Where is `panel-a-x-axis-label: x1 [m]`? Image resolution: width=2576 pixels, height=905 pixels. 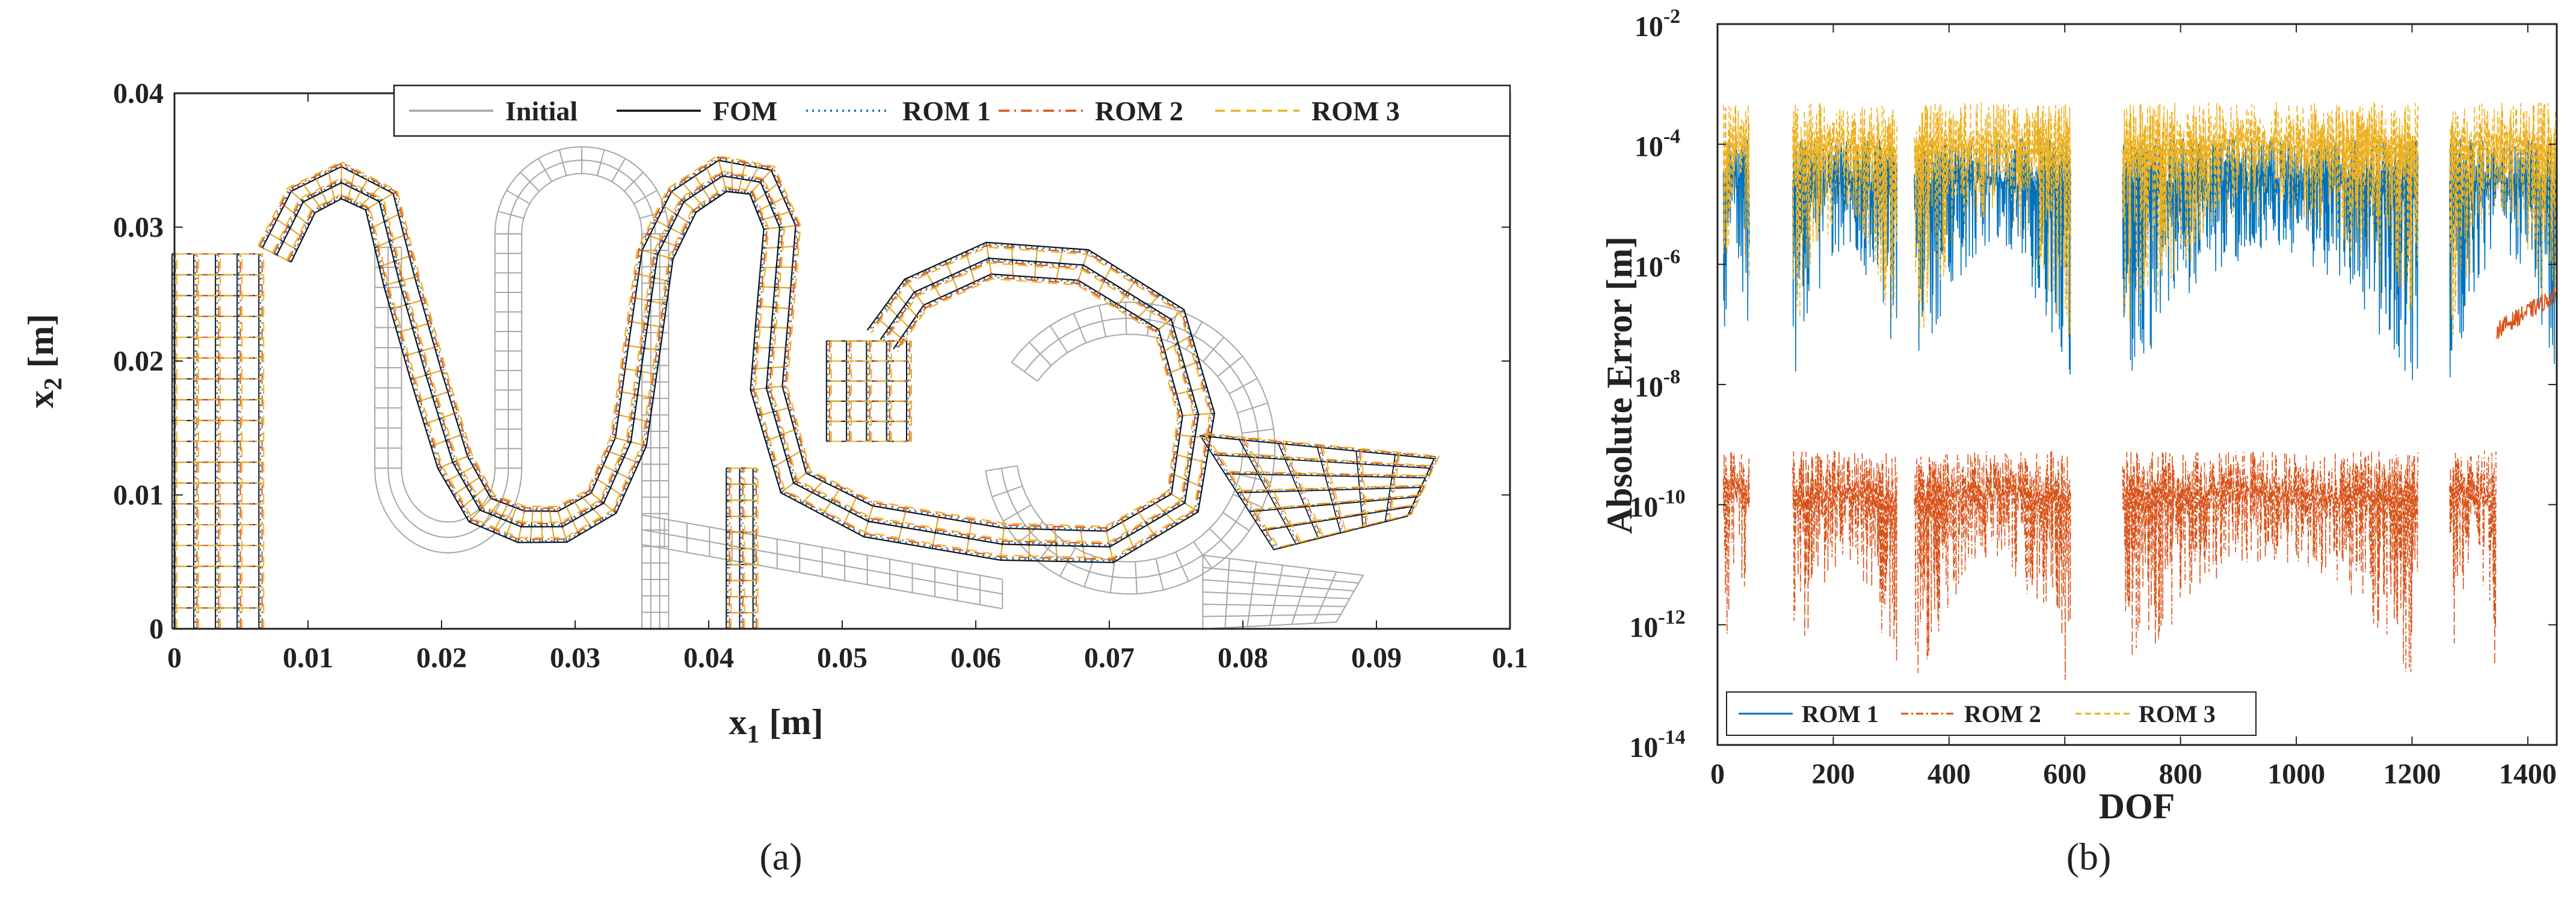 panel-a-x-axis-label: x1 [m] is located at coordinates (776, 725).